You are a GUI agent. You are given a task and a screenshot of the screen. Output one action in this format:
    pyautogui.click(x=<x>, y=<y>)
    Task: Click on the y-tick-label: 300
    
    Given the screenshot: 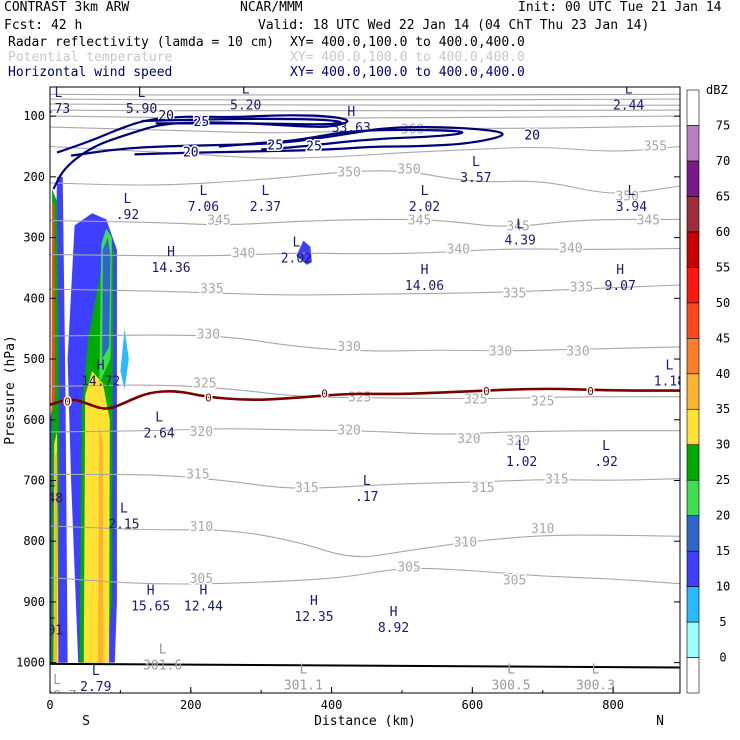 What is the action you would take?
    pyautogui.click(x=34, y=238)
    